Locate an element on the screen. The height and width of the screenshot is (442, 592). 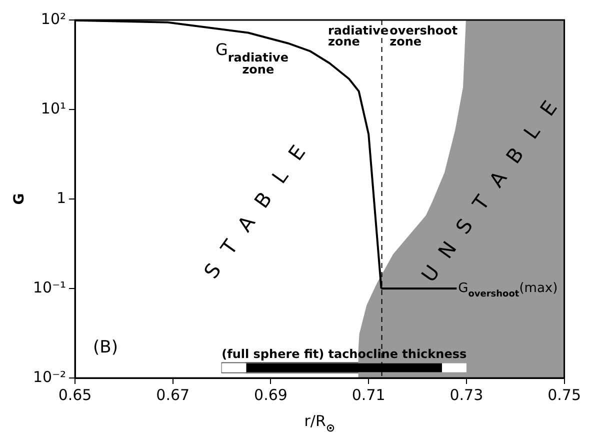
x-tick-label: 0.71 is located at coordinates (369, 395).